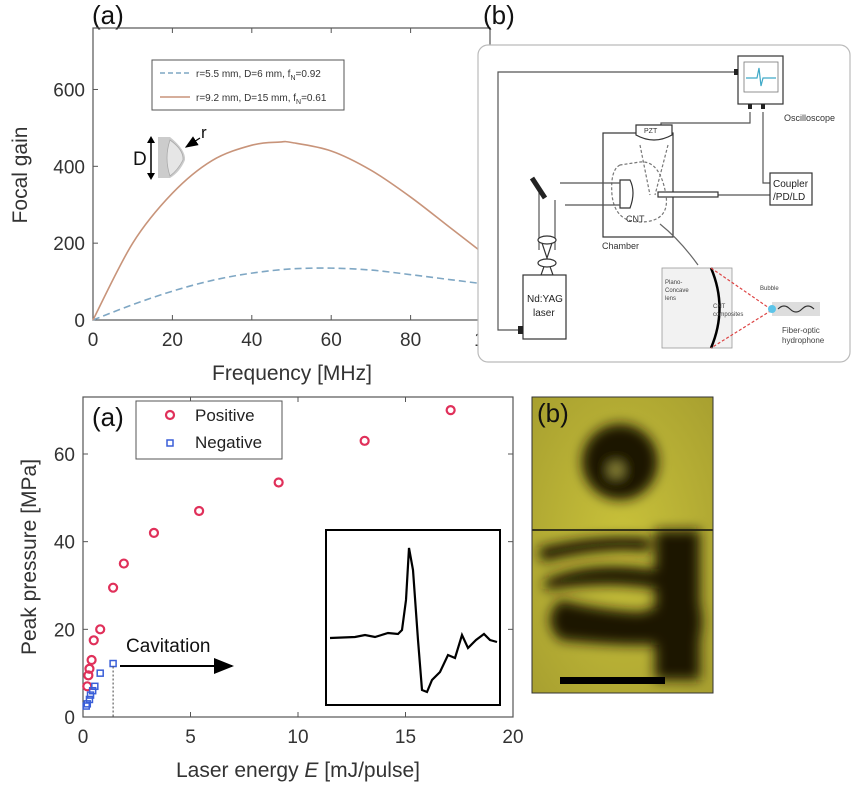 This screenshot has height=792, width=855. What do you see at coordinates (677, 291) in the screenshot?
I see `label-lens-2: Concave` at bounding box center [677, 291].